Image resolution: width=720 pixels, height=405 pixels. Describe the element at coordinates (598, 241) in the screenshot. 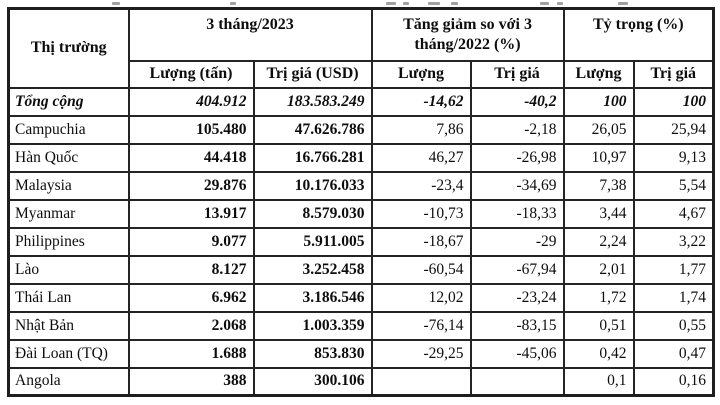

I see `value-cell: 2,24` at that location.